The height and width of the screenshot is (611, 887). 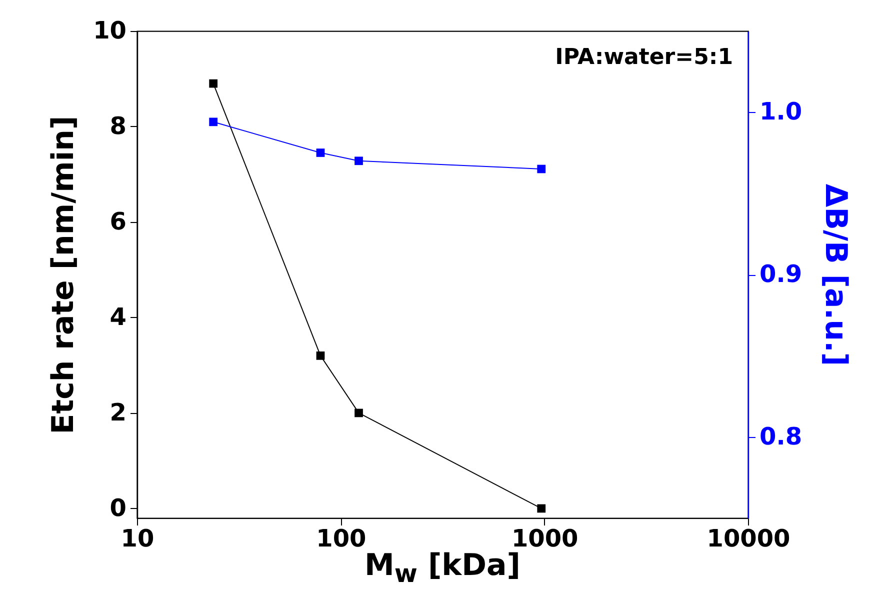 I want to click on y-tick-label: 6, so click(x=118, y=221).